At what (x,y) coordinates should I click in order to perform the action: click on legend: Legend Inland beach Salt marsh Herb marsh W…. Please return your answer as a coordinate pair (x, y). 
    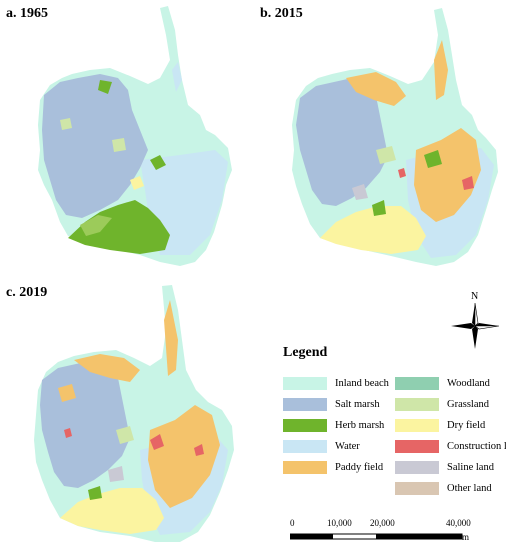
    Looking at the image, I should click on (394, 425).